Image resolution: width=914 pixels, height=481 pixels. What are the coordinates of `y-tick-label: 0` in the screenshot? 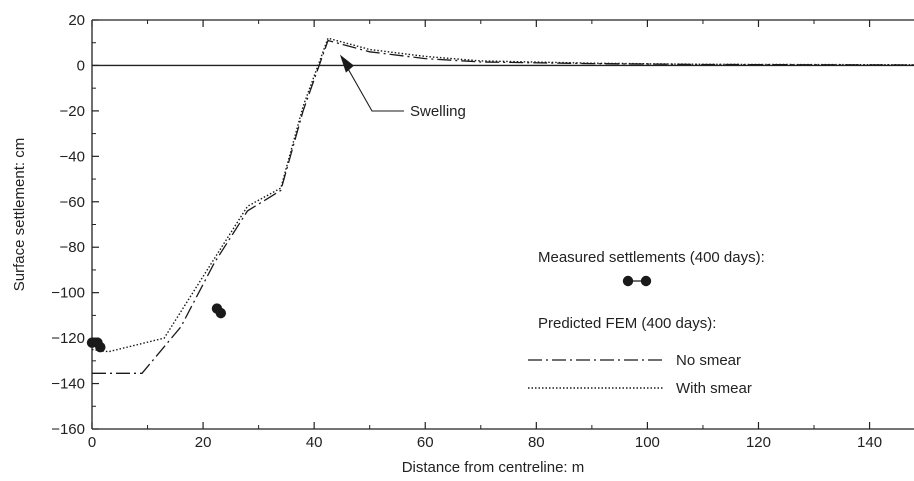 It's located at (81, 65).